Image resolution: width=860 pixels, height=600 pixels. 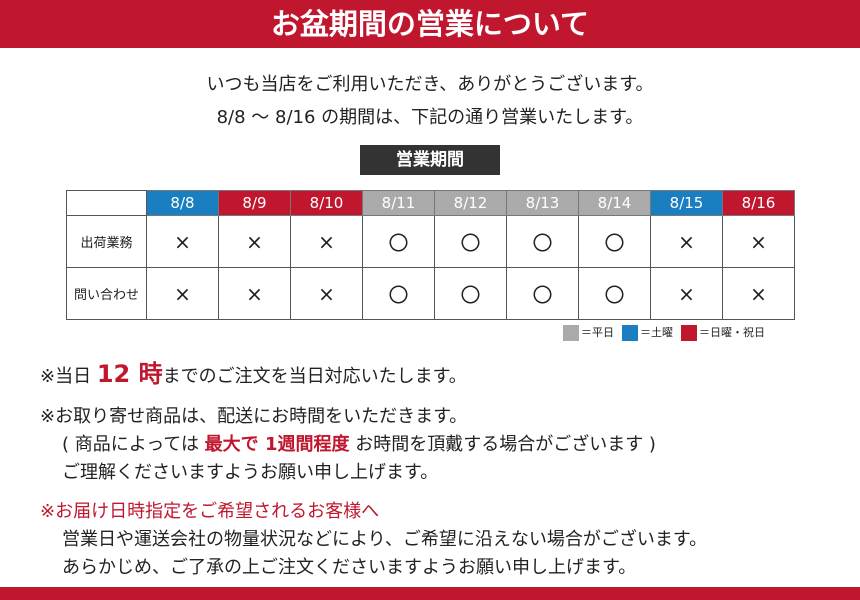 What do you see at coordinates (129, 374) in the screenshot?
I see `note-emphasis: 12 時` at bounding box center [129, 374].